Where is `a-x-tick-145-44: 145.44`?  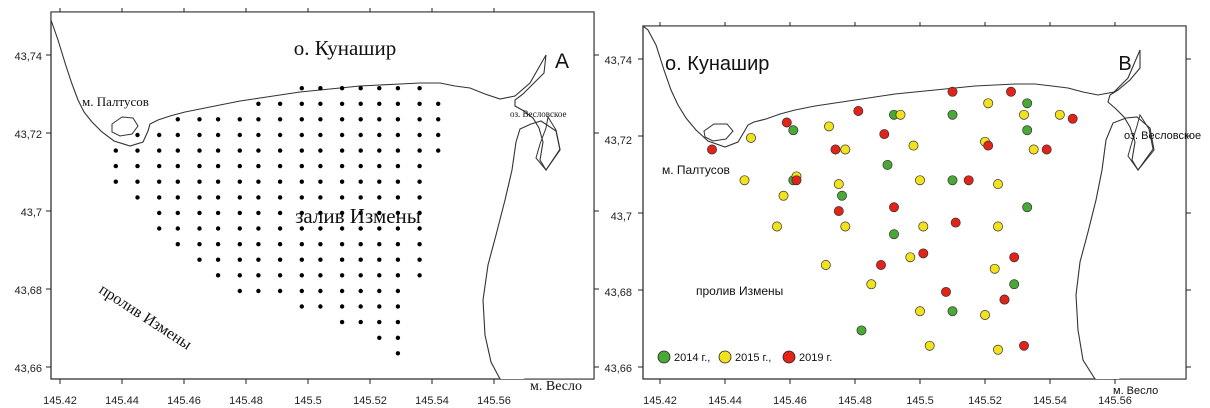
a-x-tick-145-44: 145.44 is located at coordinates (122, 401).